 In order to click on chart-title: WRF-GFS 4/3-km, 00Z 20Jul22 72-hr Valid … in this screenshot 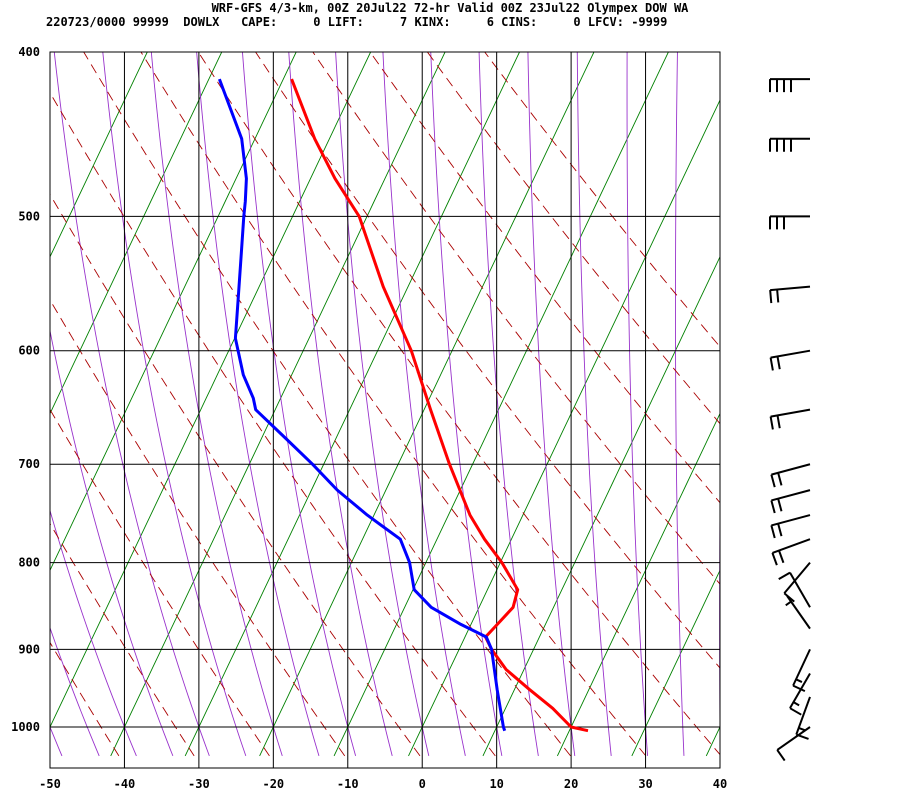, I will do `click(450, 8)`.